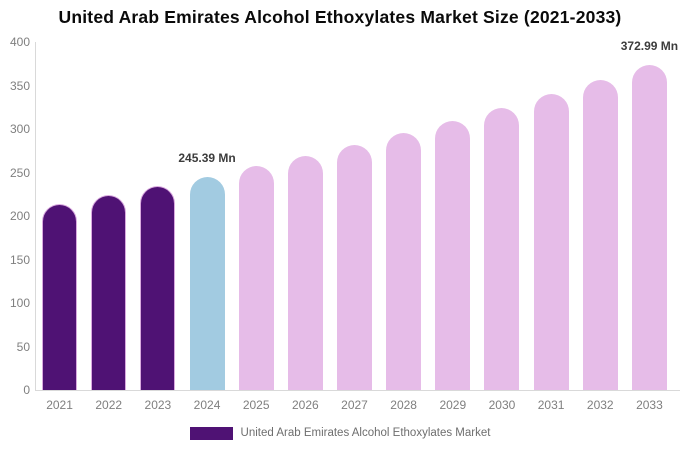 This screenshot has height=450, width=680. What do you see at coordinates (19, 172) in the screenshot?
I see `y-axis-label: 250` at bounding box center [19, 172].